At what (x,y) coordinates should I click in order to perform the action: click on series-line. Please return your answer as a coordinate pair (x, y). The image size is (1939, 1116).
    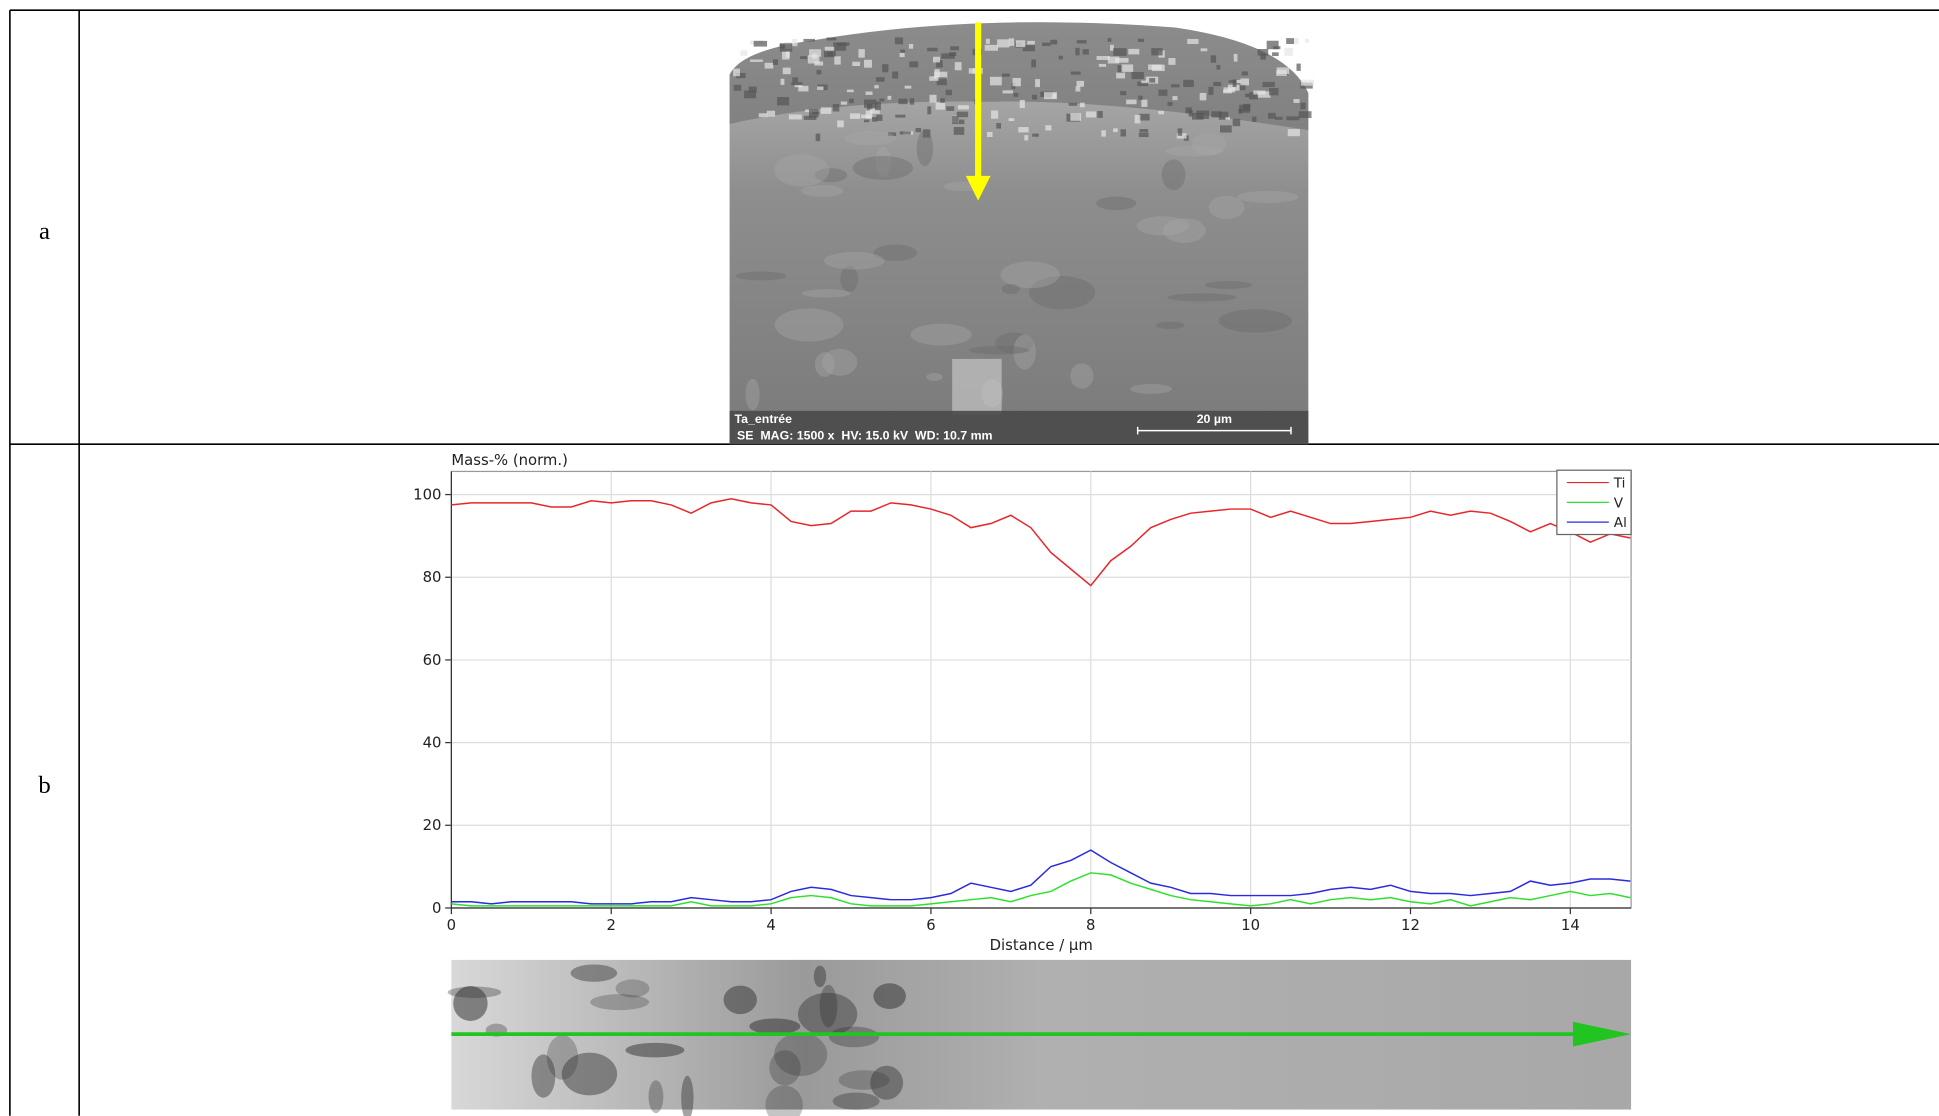
    Looking at the image, I should click on (1041, 889).